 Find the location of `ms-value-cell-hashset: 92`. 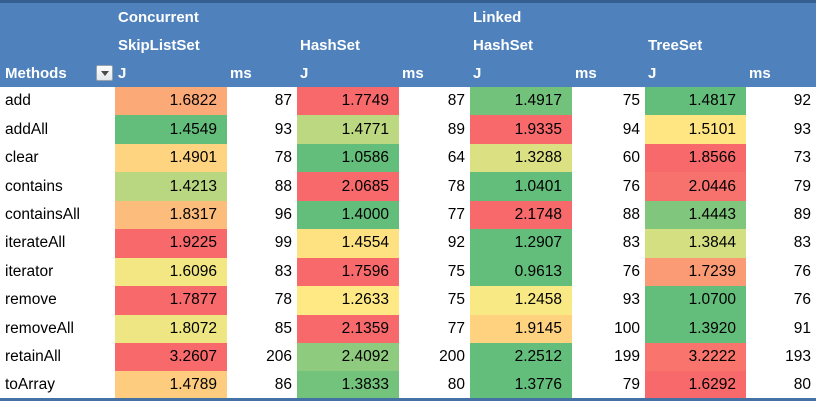

ms-value-cell-hashset: 92 is located at coordinates (456, 243).